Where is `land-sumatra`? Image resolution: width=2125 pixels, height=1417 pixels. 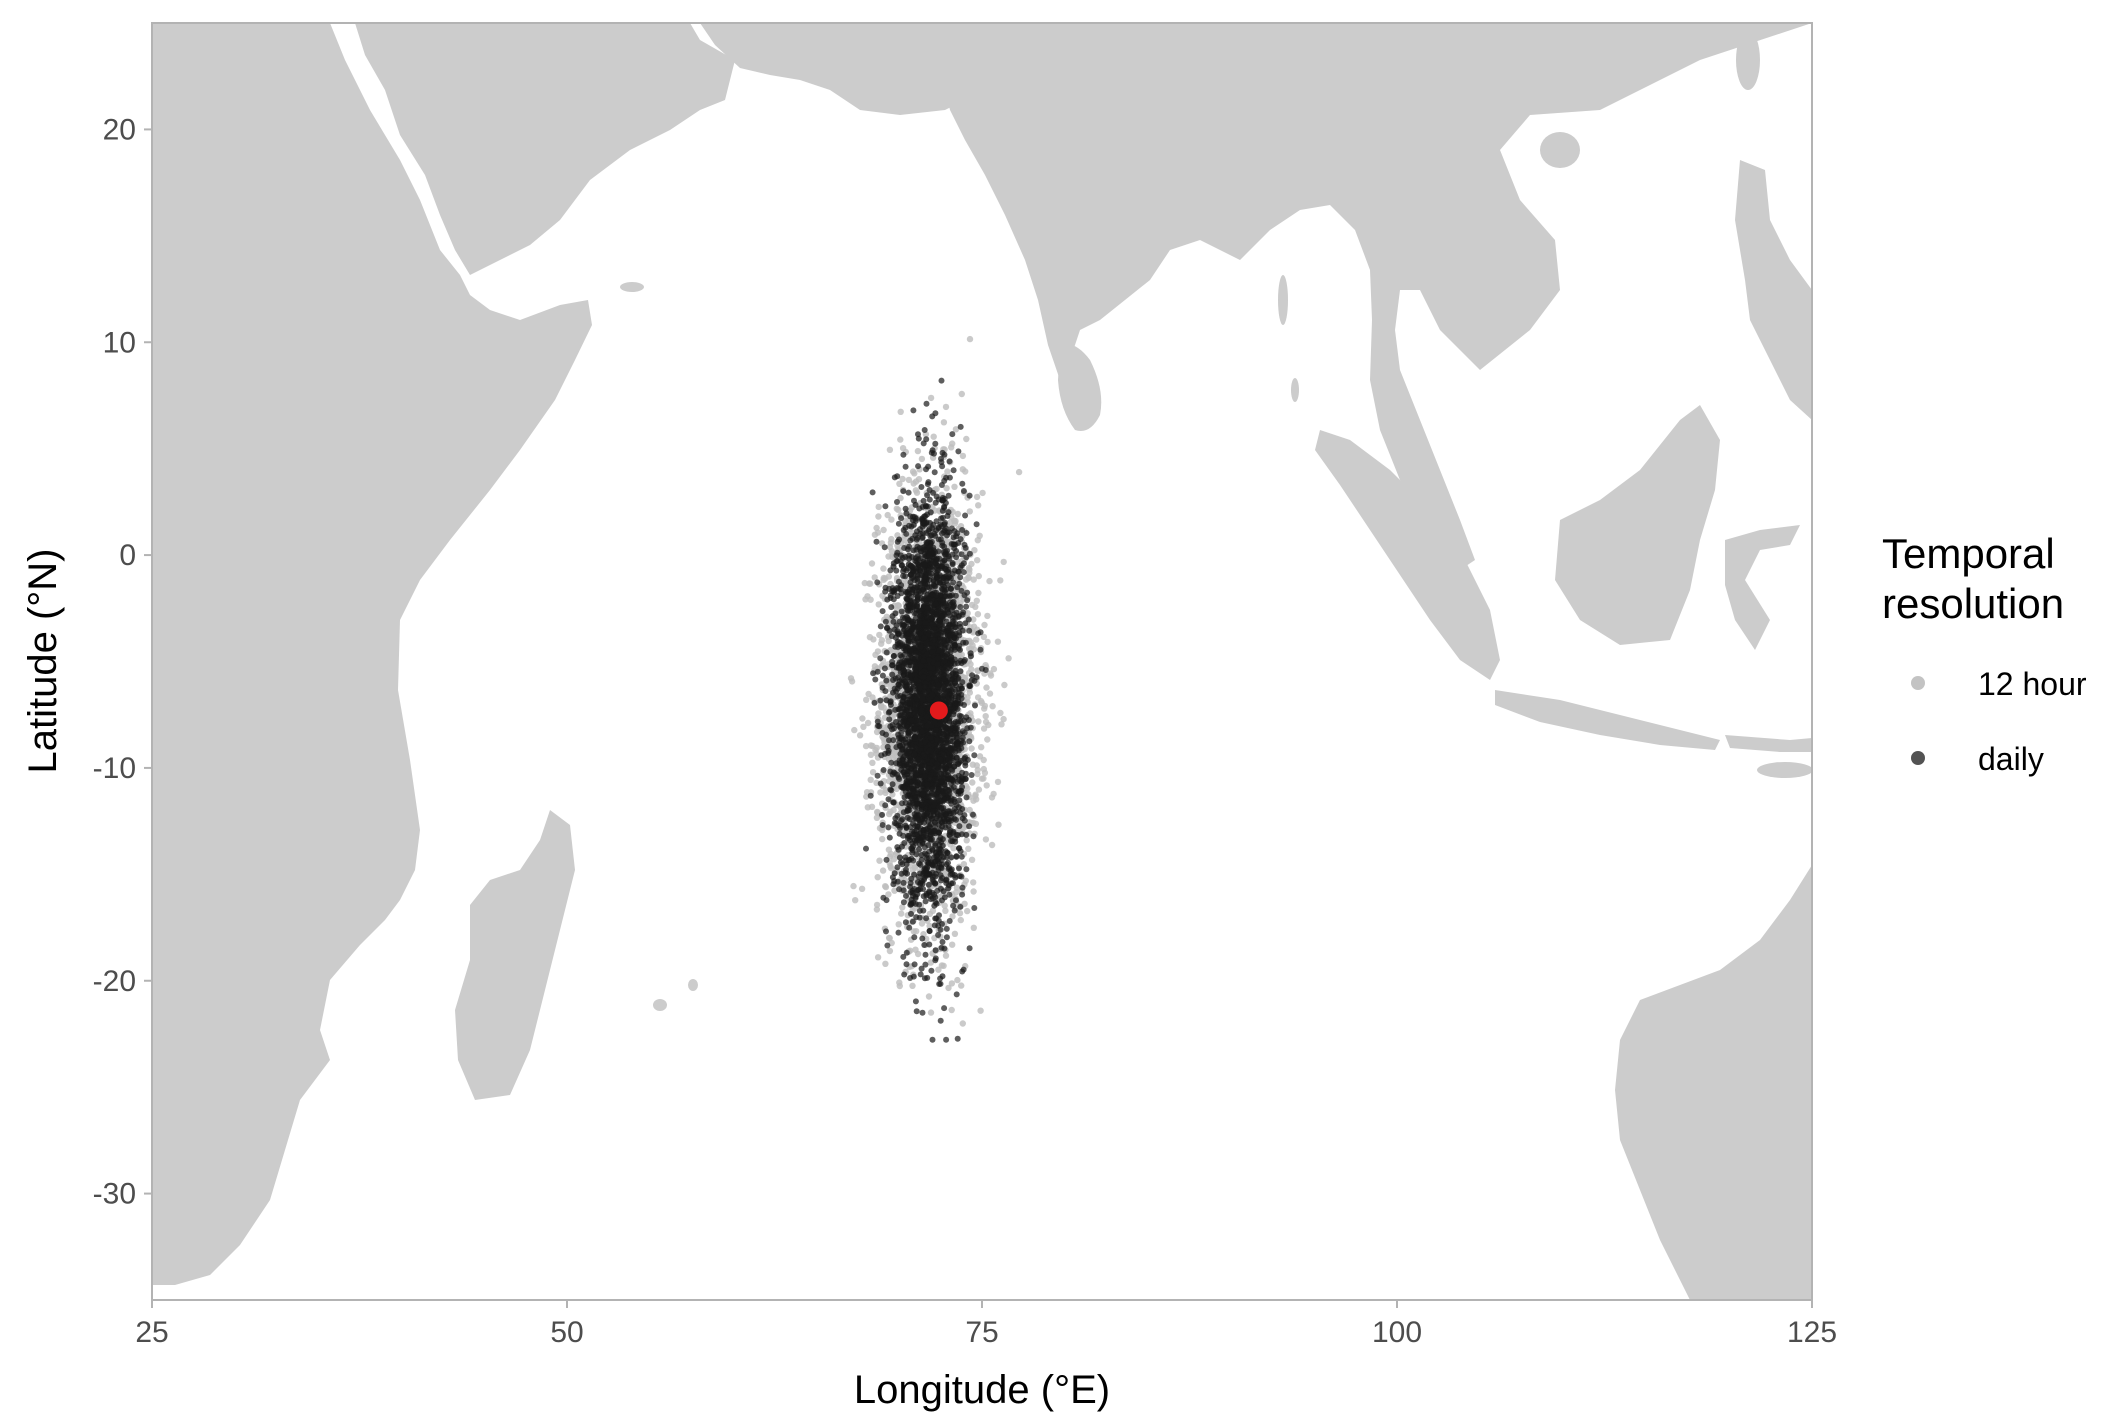 land-sumatra is located at coordinates (1407, 555).